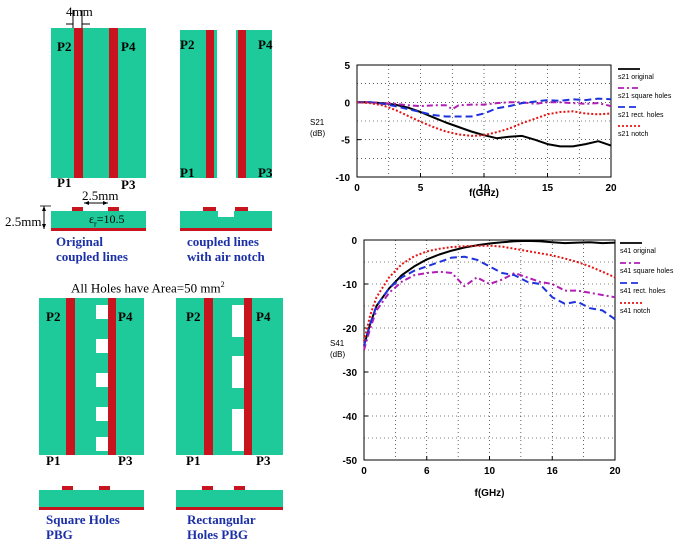 Image resolution: width=695 pixels, height=548 pixels. I want to click on y-tick-label: -40, so click(350, 417).